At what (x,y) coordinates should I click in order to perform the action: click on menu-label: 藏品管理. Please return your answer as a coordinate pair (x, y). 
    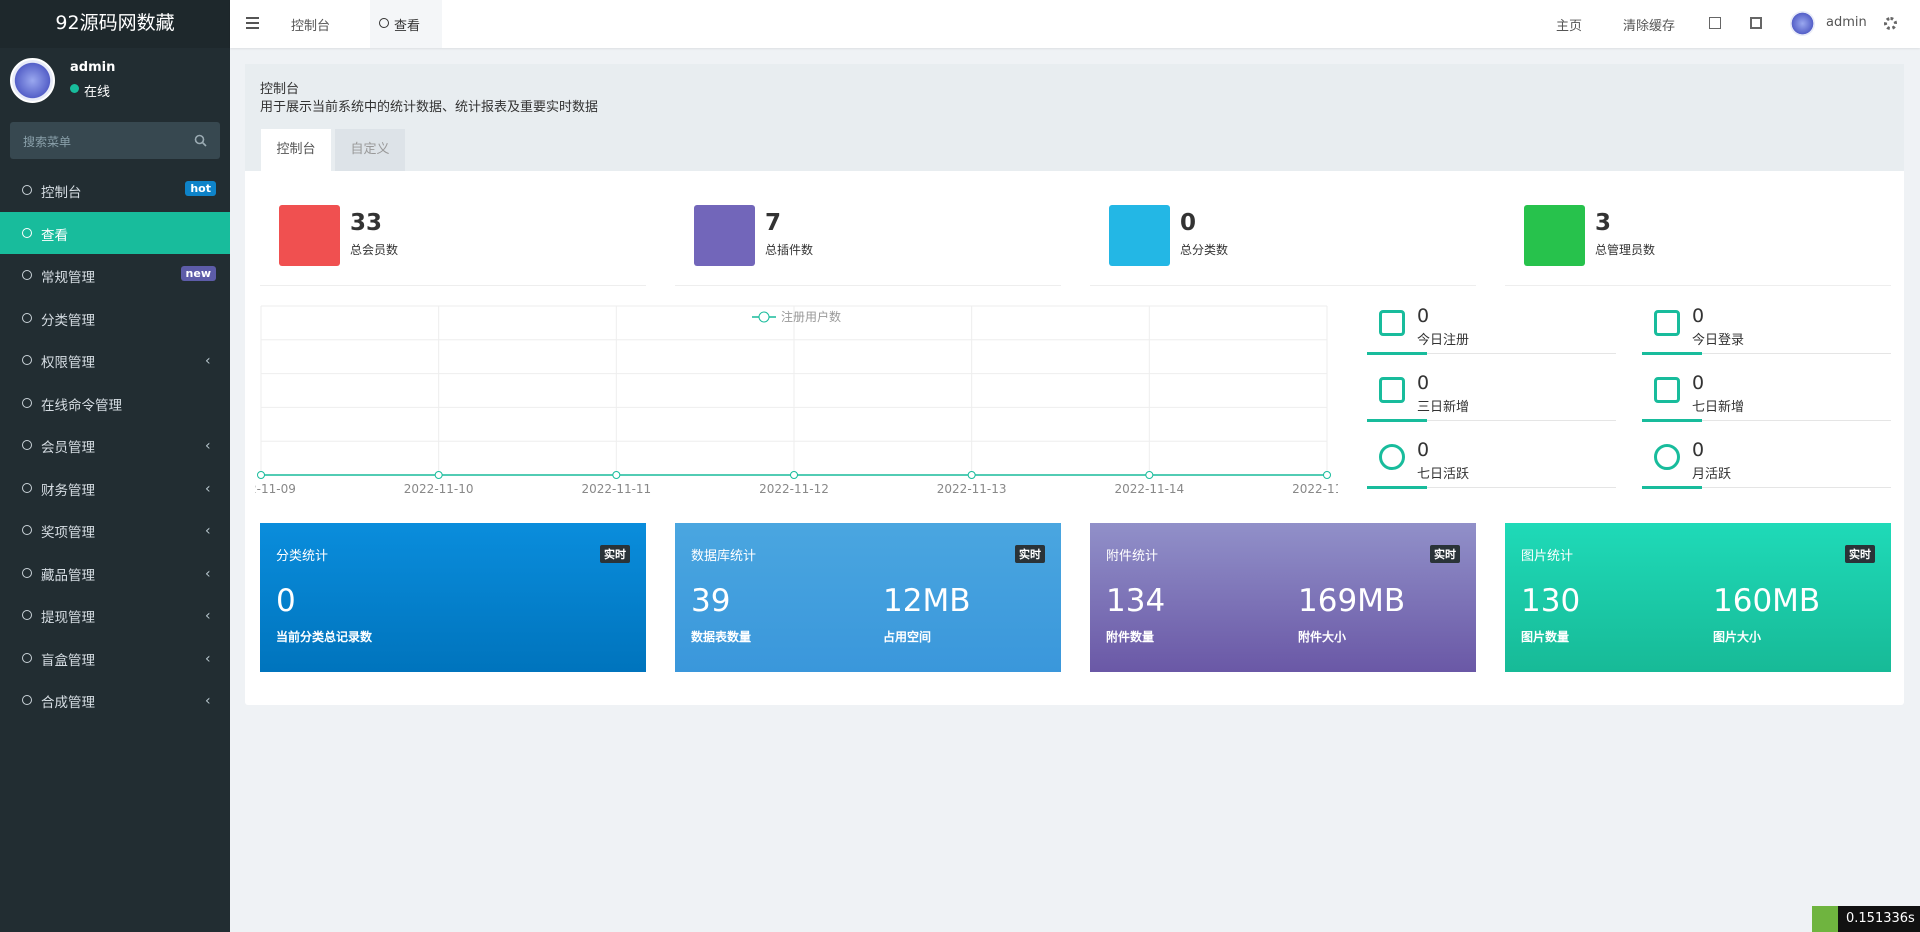
    Looking at the image, I should click on (68, 575).